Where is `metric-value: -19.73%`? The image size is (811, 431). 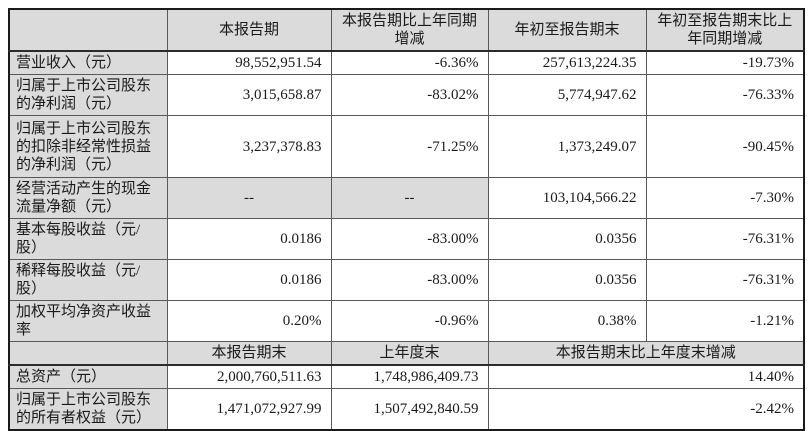
metric-value: -19.73% is located at coordinates (725, 62).